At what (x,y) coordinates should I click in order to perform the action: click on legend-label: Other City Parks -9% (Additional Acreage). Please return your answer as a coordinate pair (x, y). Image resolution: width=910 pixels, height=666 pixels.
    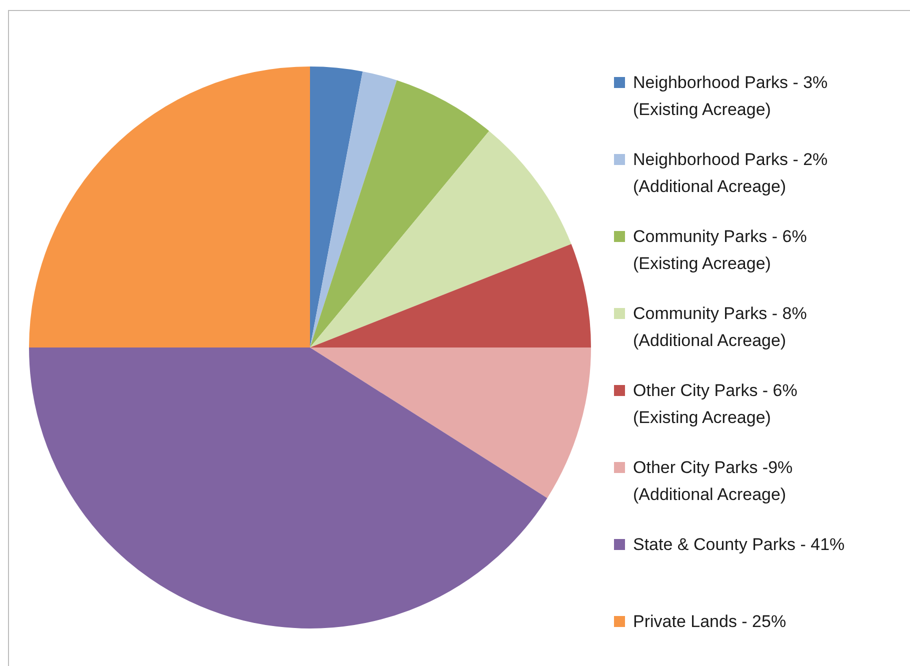
    Looking at the image, I should click on (713, 481).